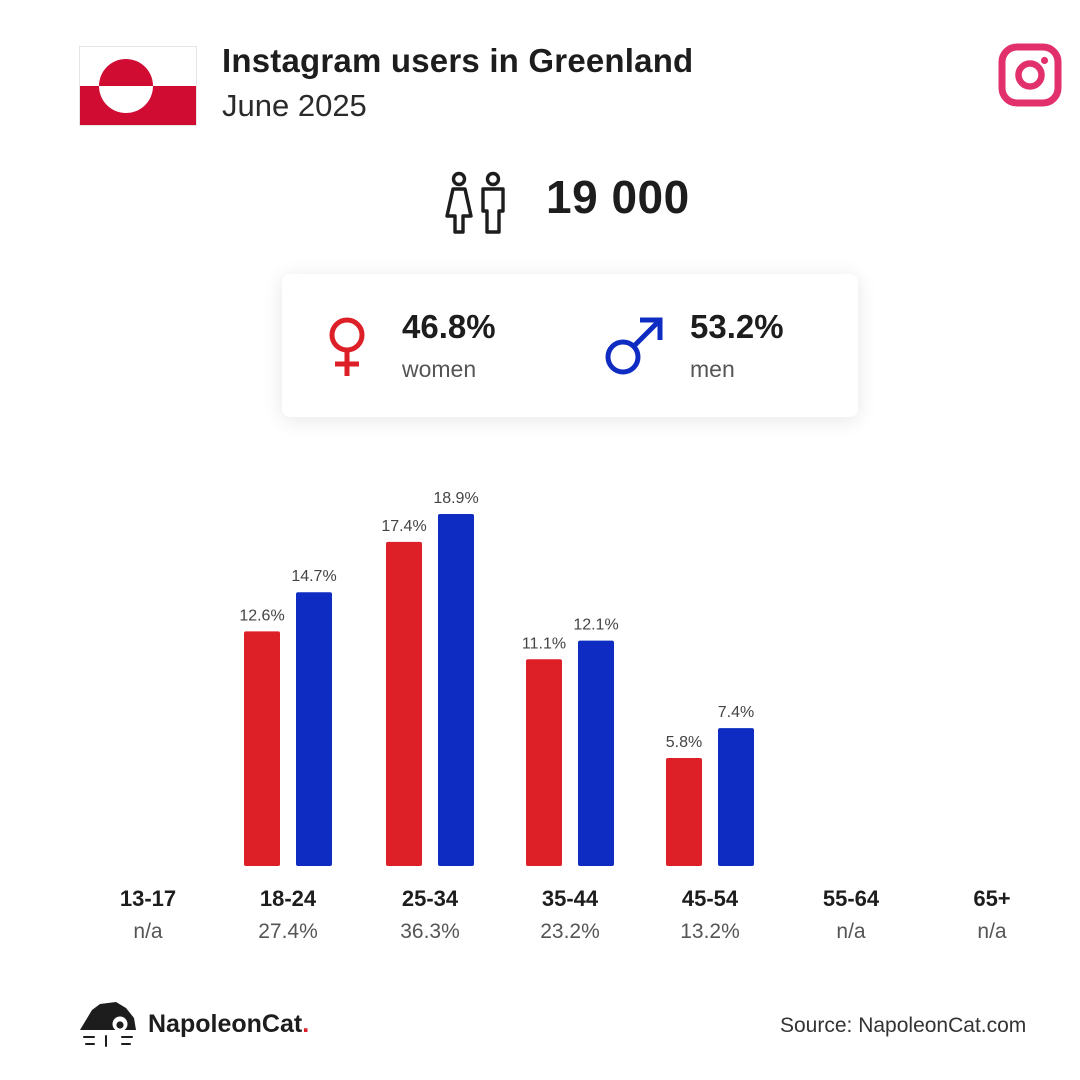 The height and width of the screenshot is (1080, 1080). I want to click on users-icon, so click(475, 202).